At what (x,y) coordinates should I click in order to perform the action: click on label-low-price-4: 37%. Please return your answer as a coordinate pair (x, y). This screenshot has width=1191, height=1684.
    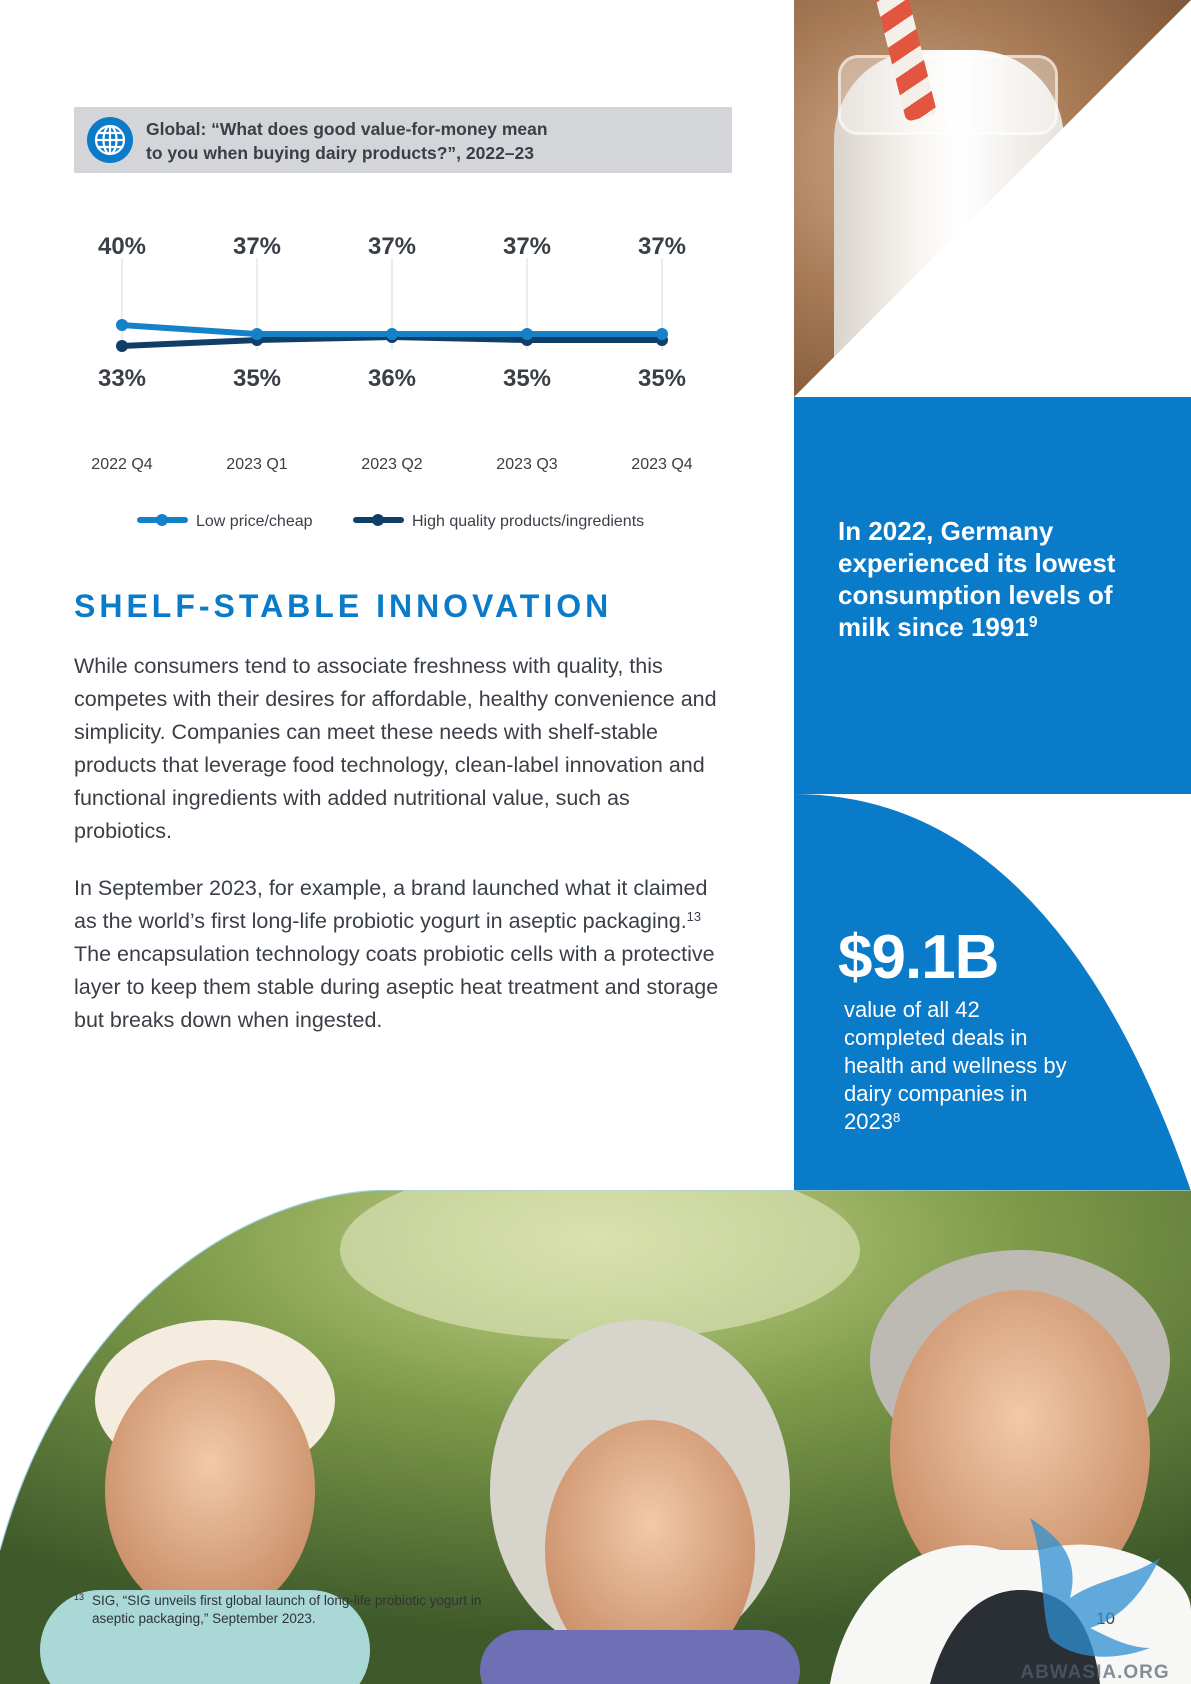
    Looking at the image, I should click on (662, 246).